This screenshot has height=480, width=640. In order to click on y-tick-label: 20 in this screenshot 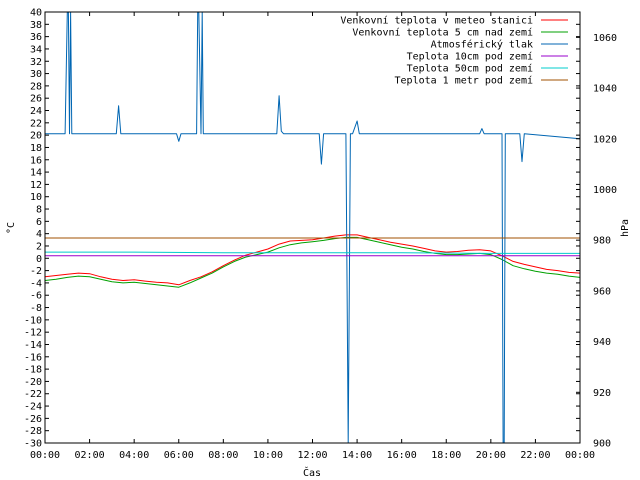, I will do `click(36, 136)`.